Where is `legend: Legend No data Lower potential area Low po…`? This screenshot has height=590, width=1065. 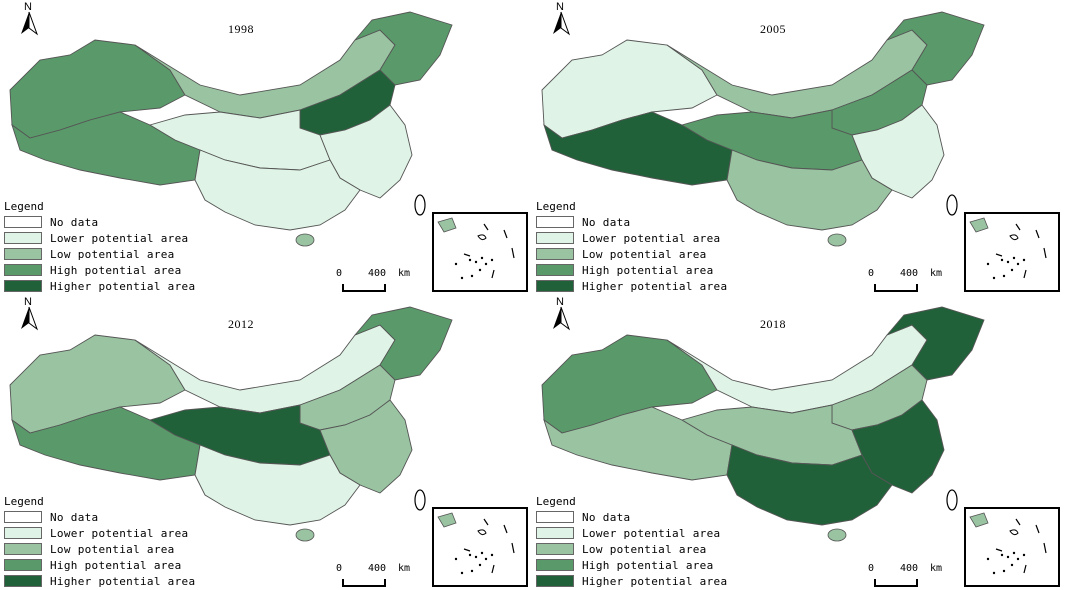 legend: Legend No data Lower potential area Low po… is located at coordinates (656, 247).